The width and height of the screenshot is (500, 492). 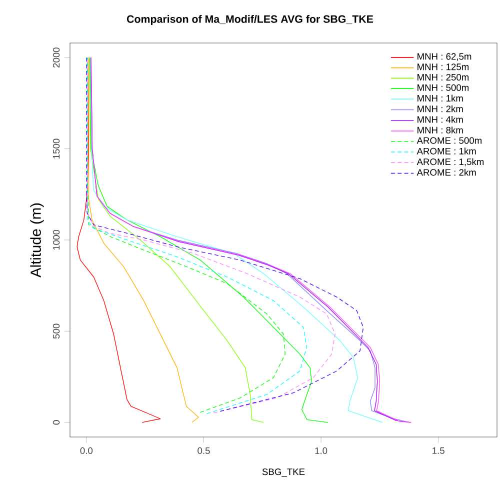 What do you see at coordinates (446, 151) in the screenshot?
I see `legend-label: AROME : 1km` at bounding box center [446, 151].